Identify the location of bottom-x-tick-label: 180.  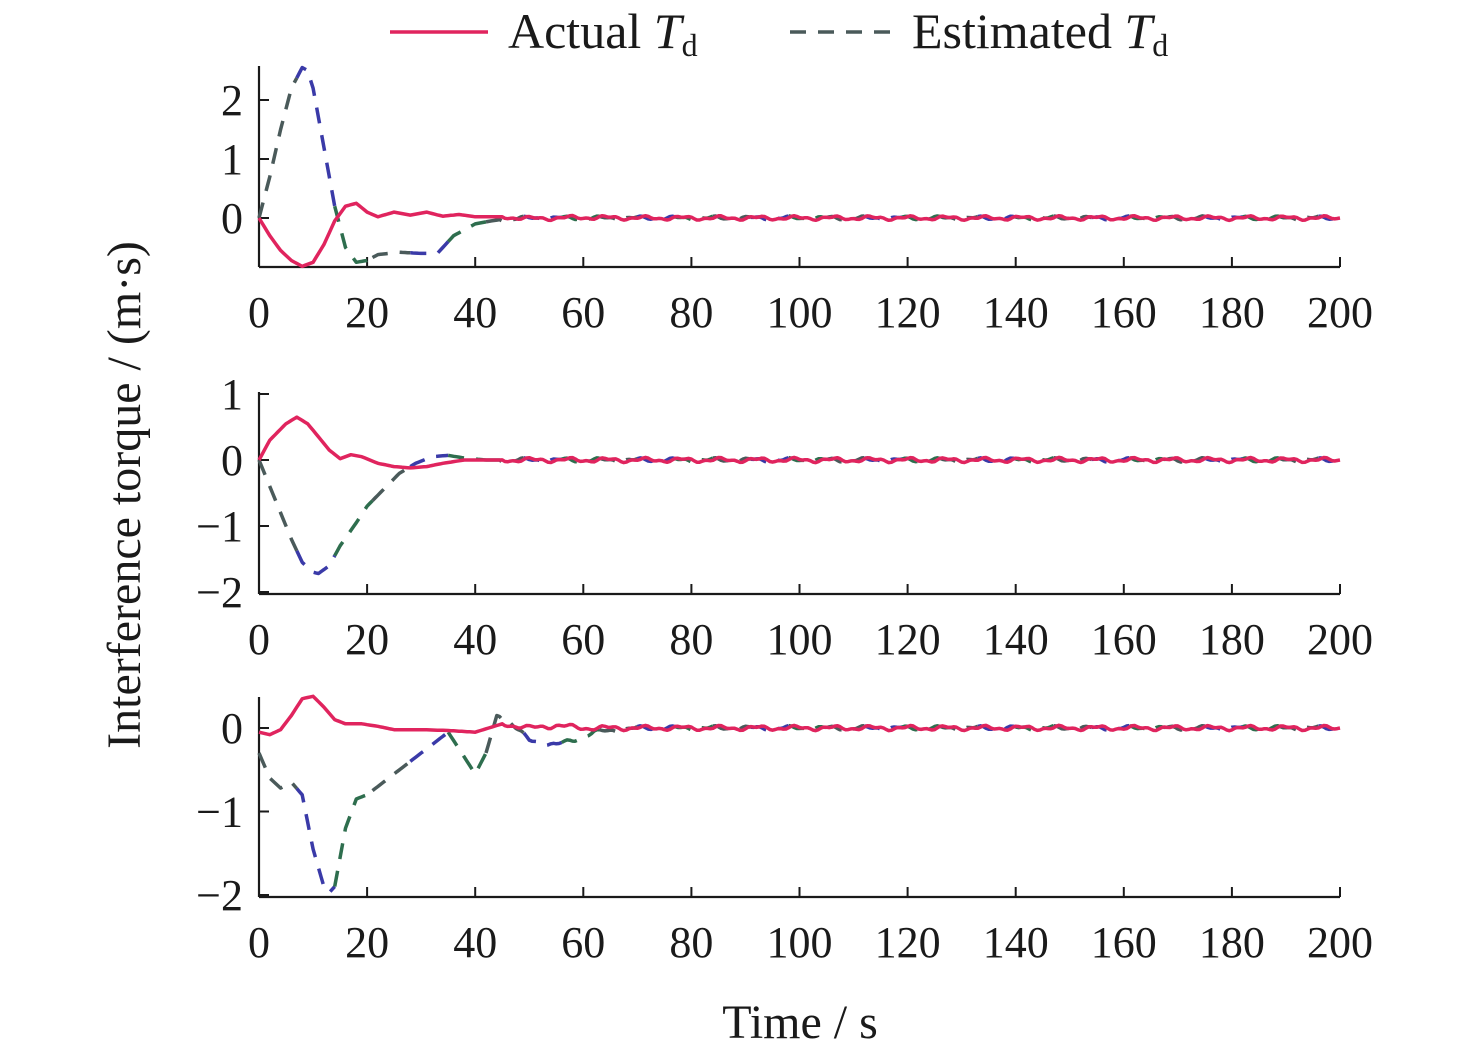
(1232, 942).